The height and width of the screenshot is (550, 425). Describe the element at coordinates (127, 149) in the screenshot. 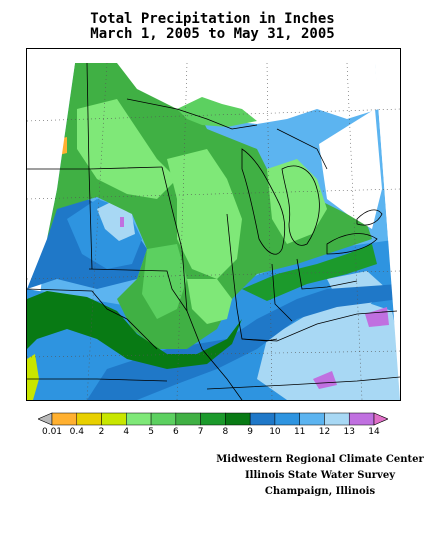

I see `region-lightgreen-mn` at that location.